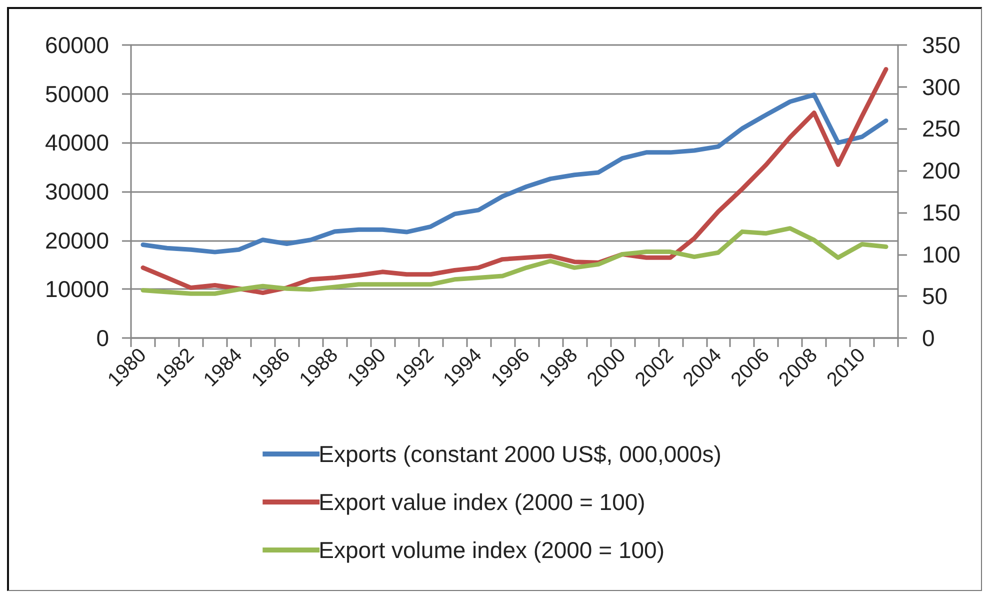 This screenshot has height=592, width=984. Describe the element at coordinates (935, 296) in the screenshot. I see `y2-tick-label: 50` at that location.